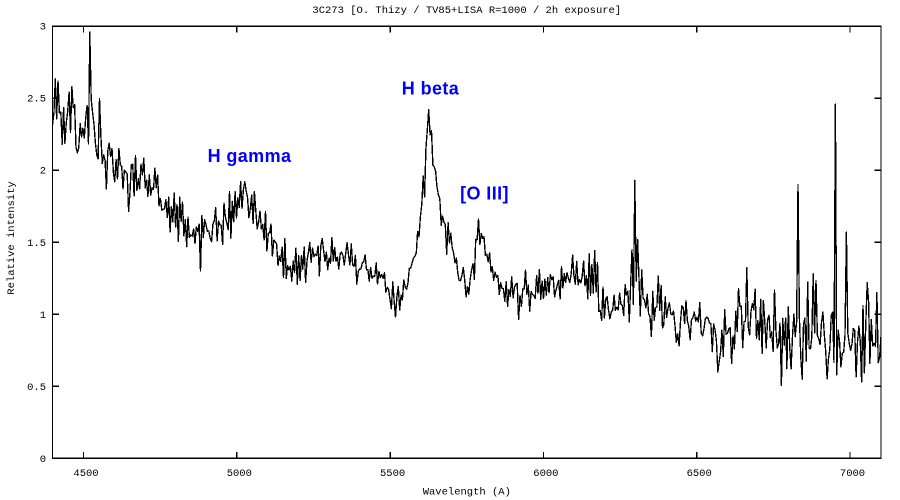 Image resolution: width=900 pixels, height=500 pixels. I want to click on svg-text: 6000, so click(545, 474).